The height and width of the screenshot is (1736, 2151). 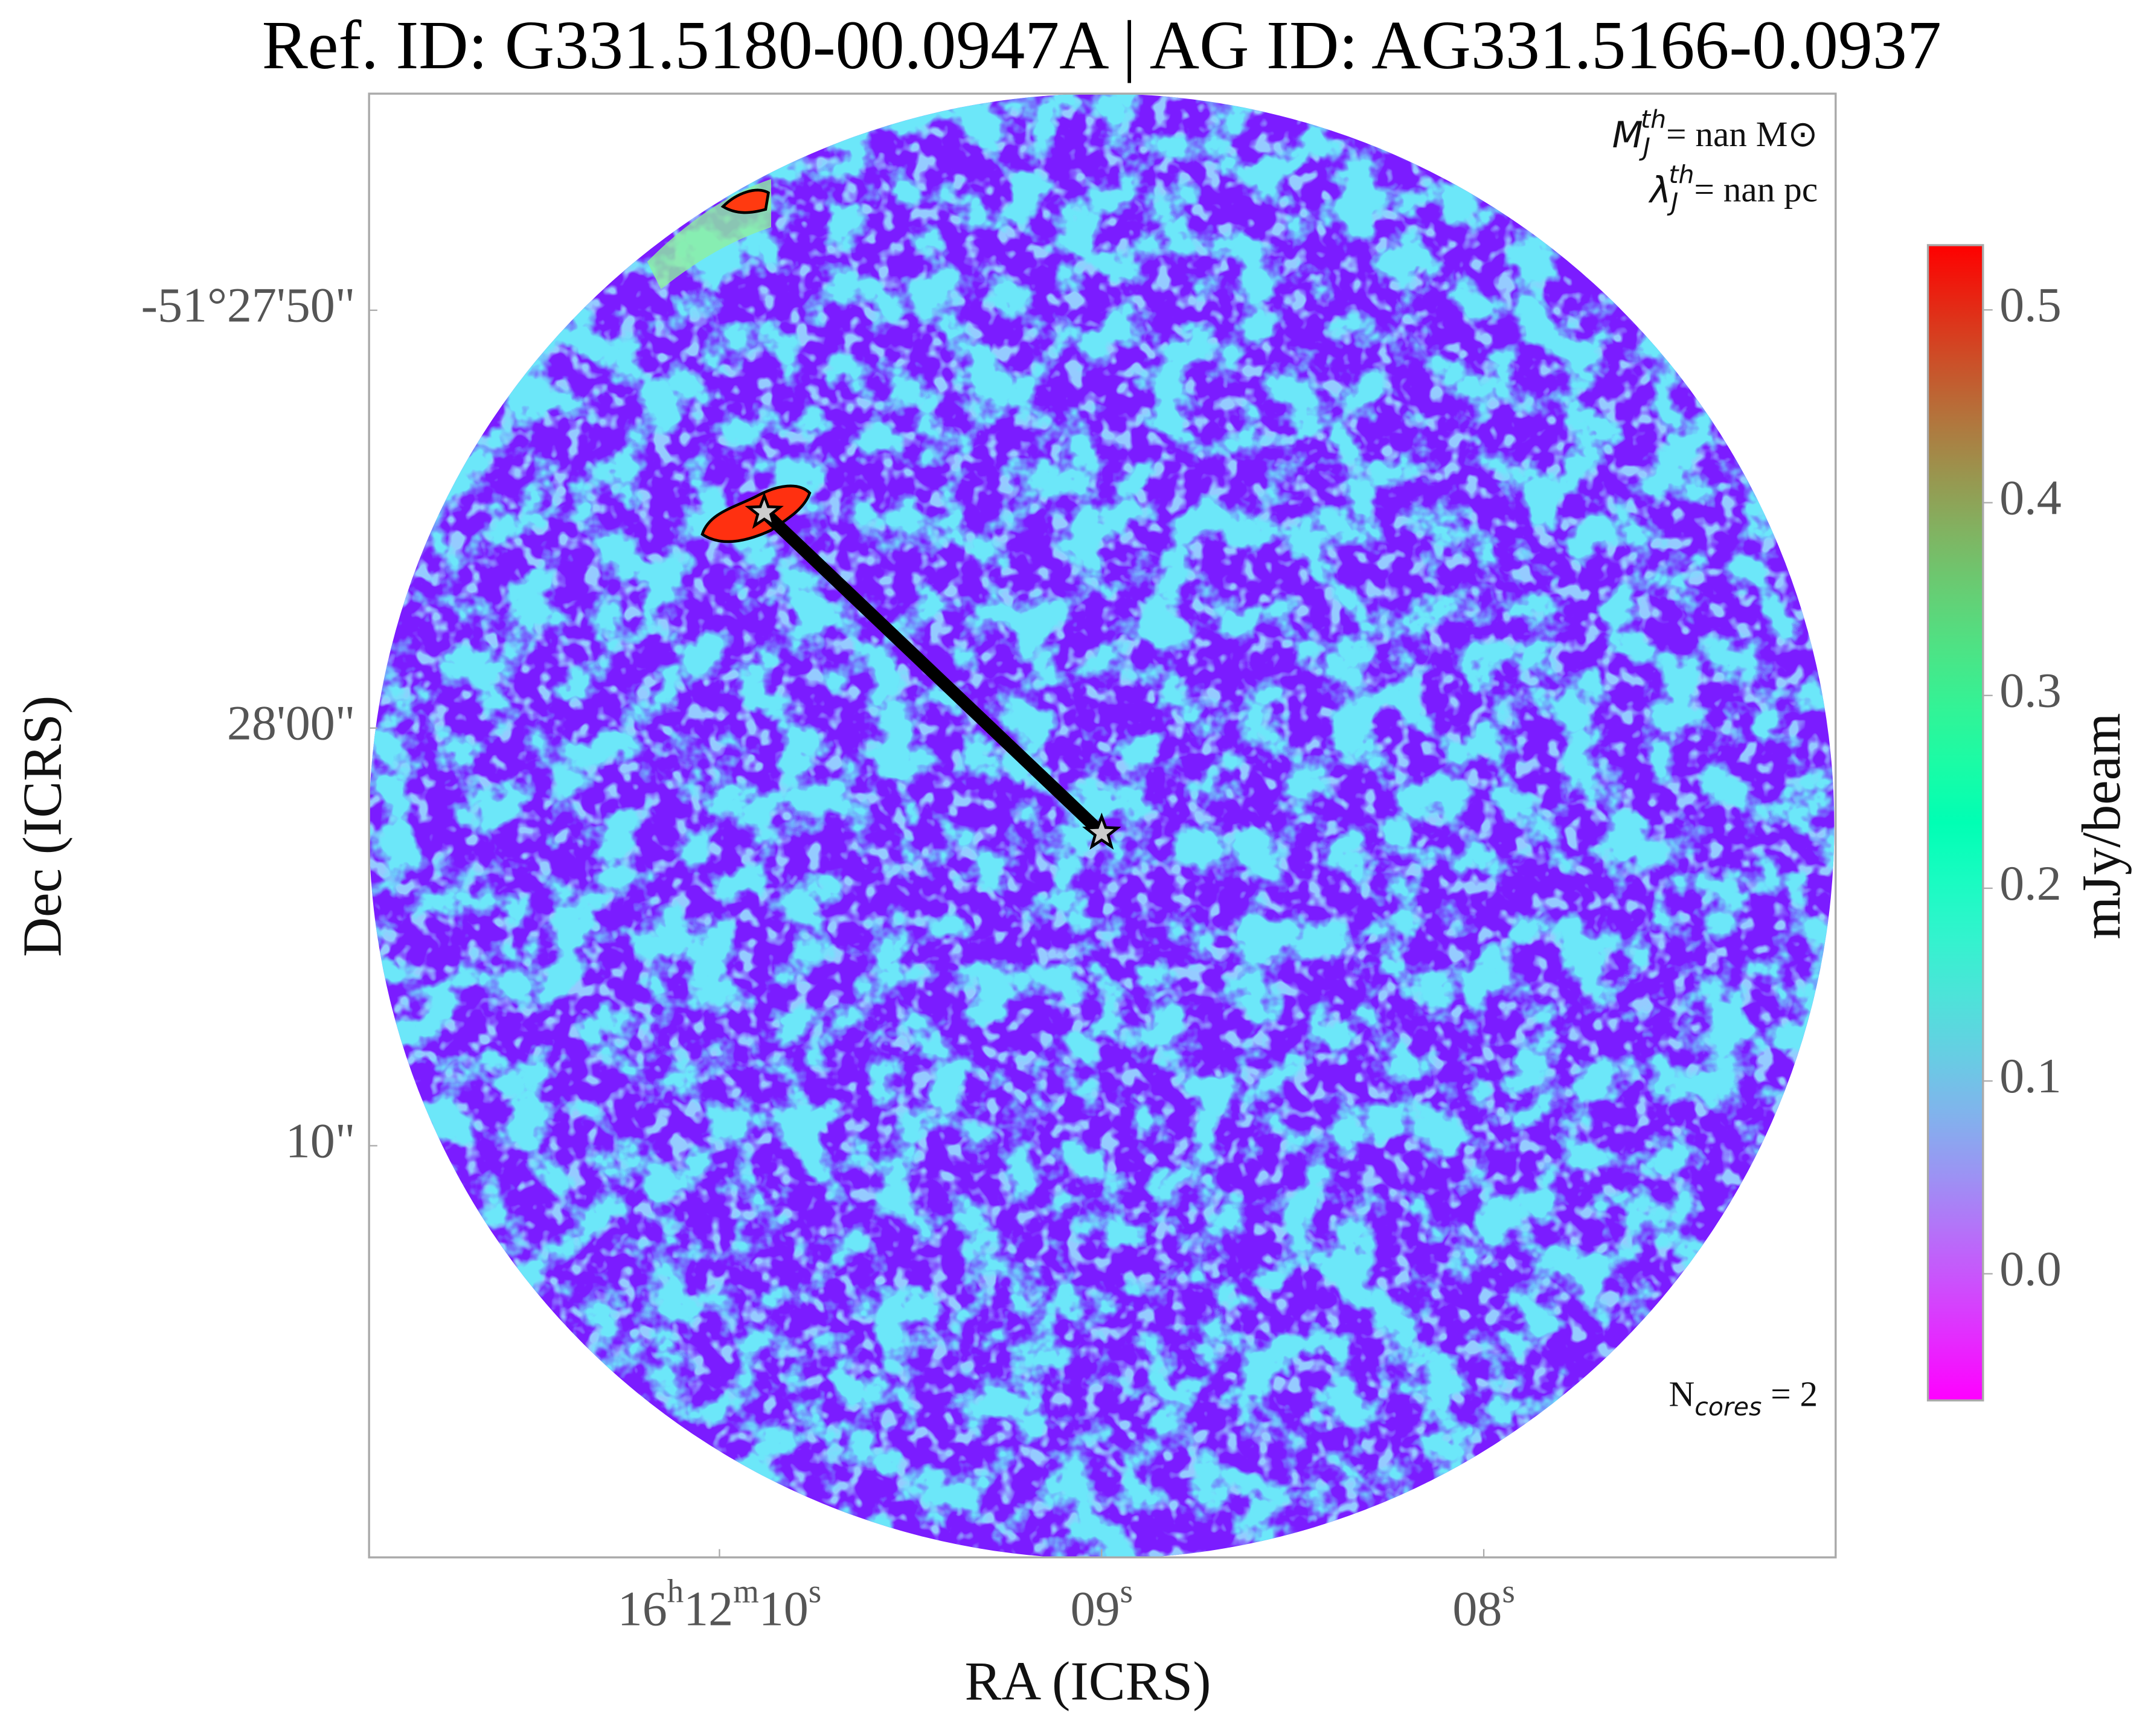 I want to click on colorbar-tick-label: 0.4, so click(x=2031, y=497).